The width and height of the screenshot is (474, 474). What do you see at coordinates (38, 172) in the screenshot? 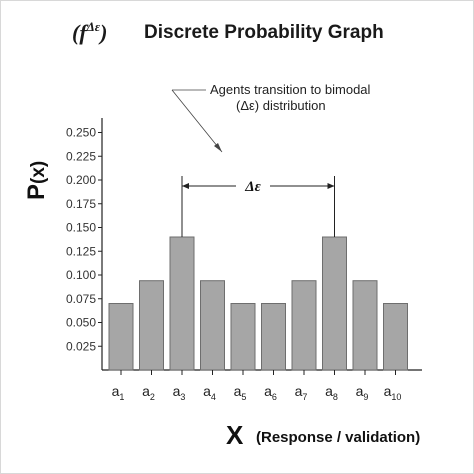
I see `y-label-rest: (x)` at bounding box center [38, 172].